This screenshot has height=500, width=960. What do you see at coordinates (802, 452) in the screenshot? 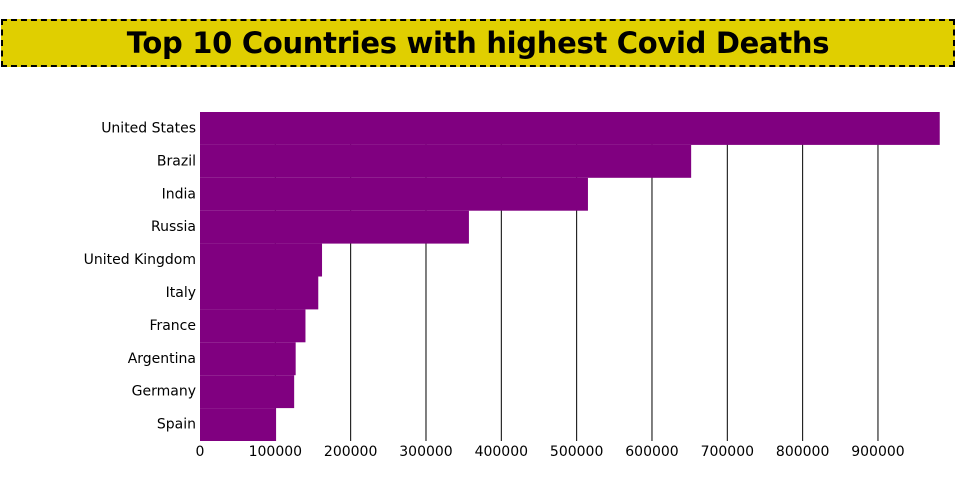
I see `x-tick-label: 800000` at bounding box center [802, 452].